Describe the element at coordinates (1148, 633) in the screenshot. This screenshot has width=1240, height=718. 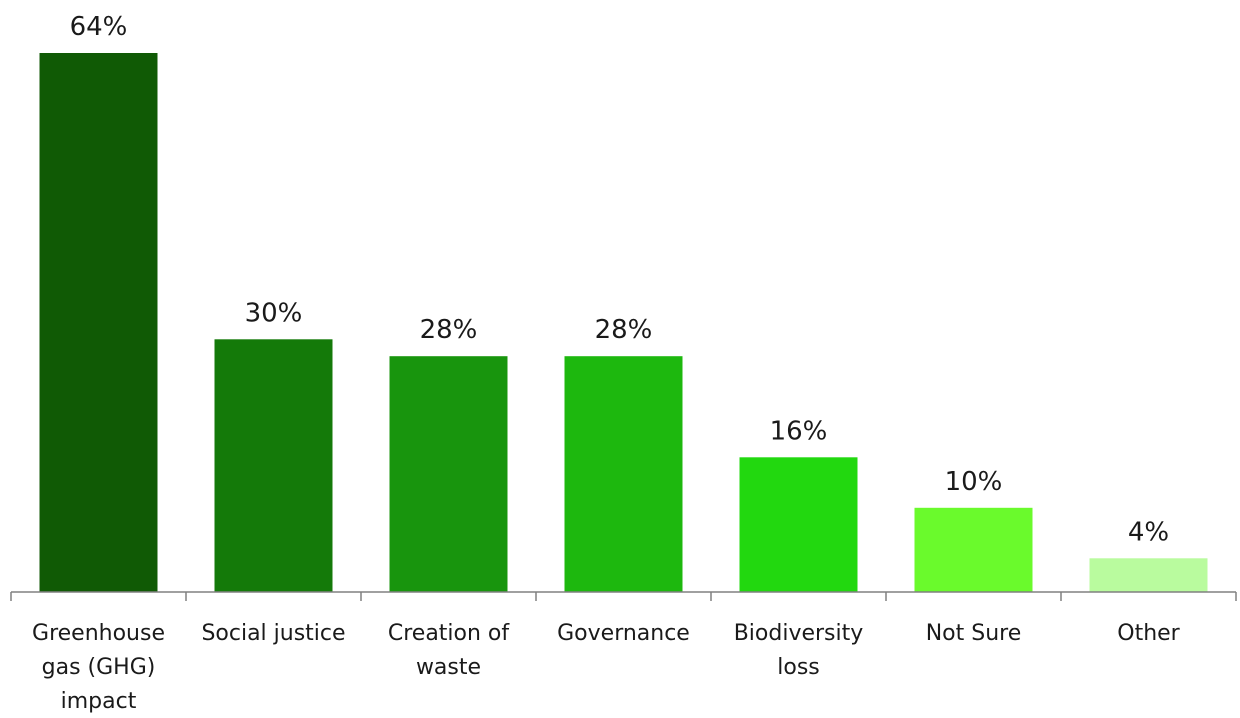
I see `category-label: Other` at that location.